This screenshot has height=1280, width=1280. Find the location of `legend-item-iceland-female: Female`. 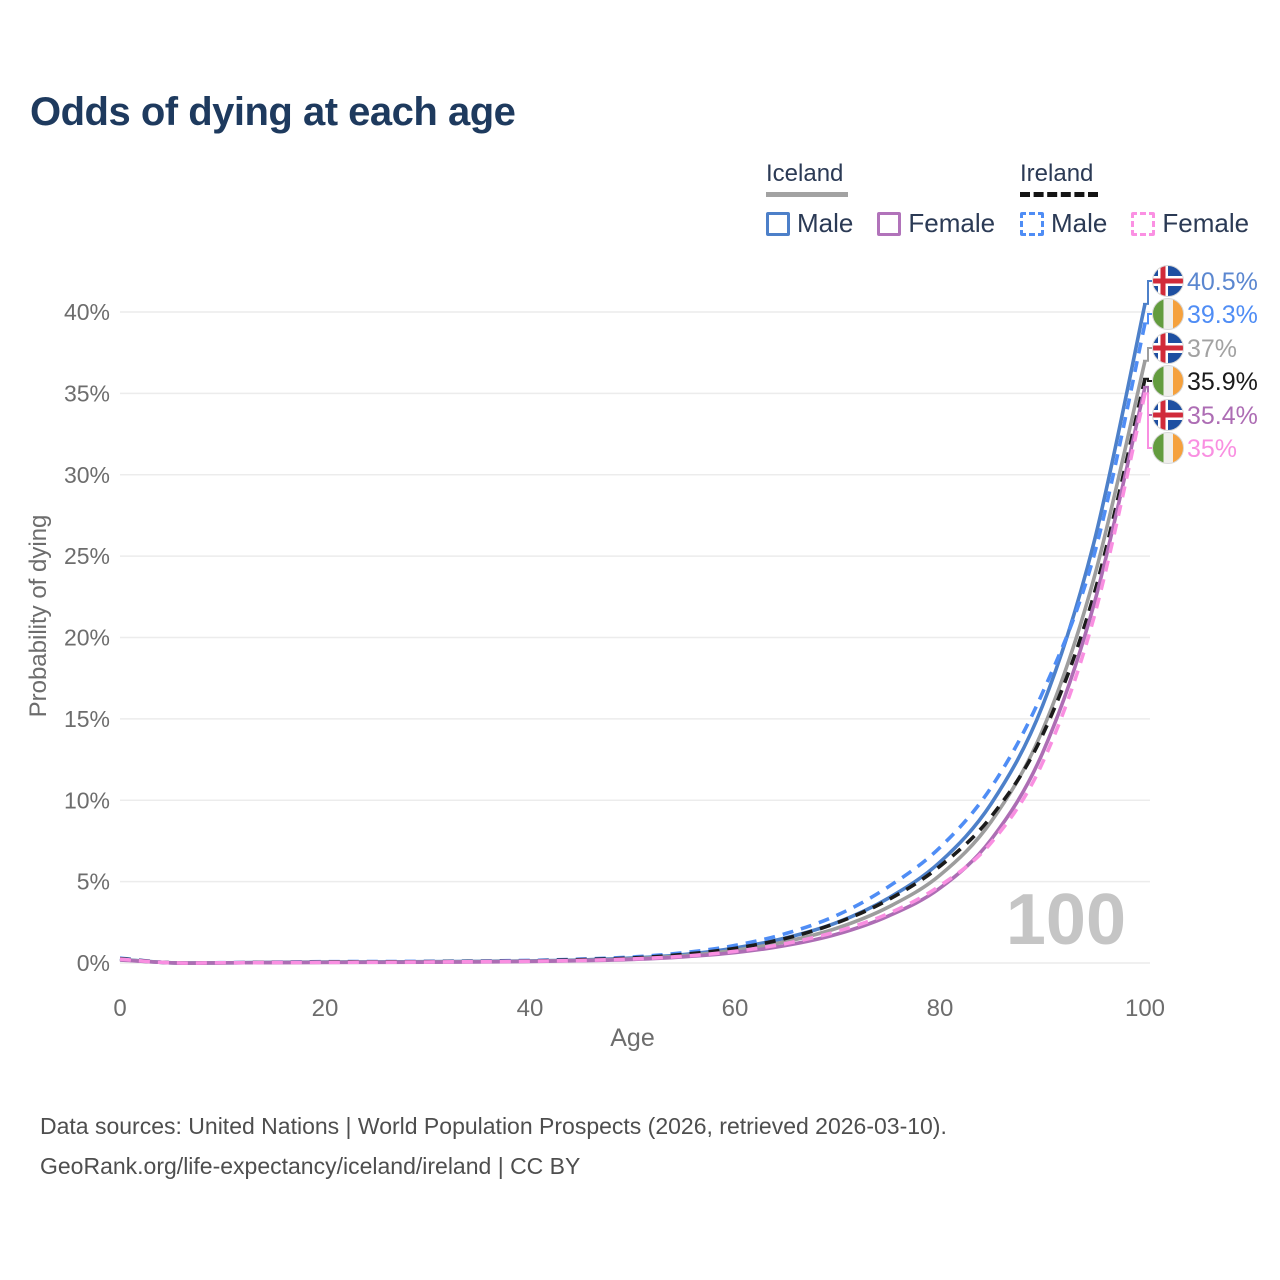

legend-item-iceland-female: Female is located at coordinates (936, 223).